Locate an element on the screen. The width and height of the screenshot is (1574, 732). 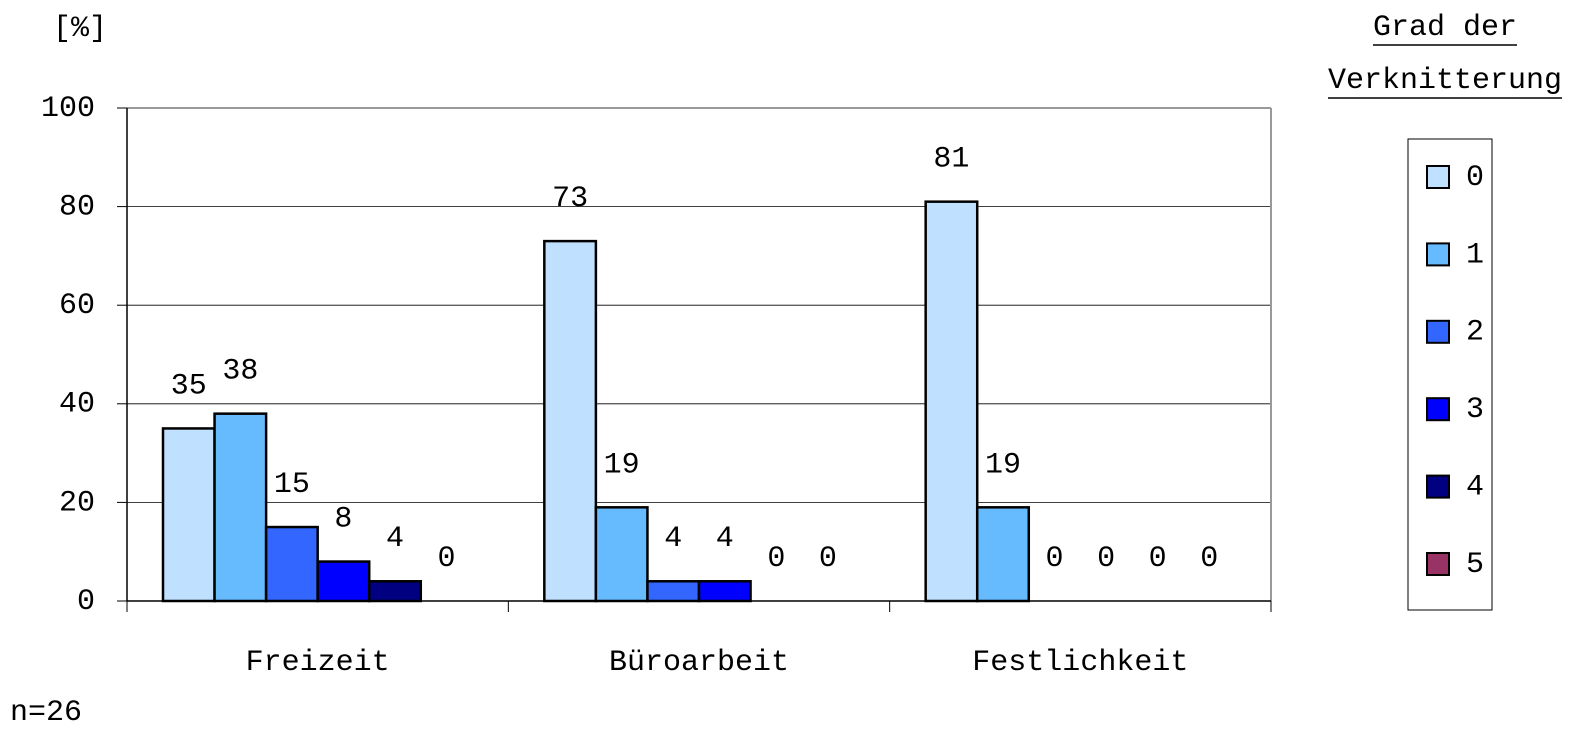
x-tick-label: Festlichkeit is located at coordinates (1080, 663).